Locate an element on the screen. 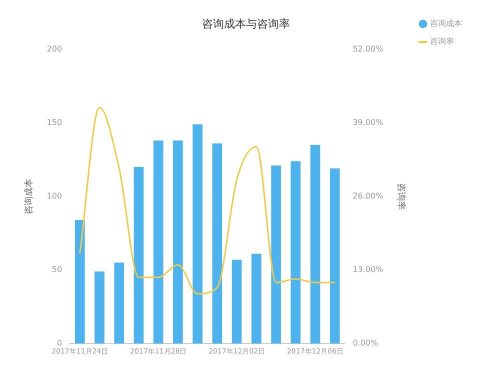 The width and height of the screenshot is (496, 370). y2-axis-title: 咨询率 is located at coordinates (400, 196).